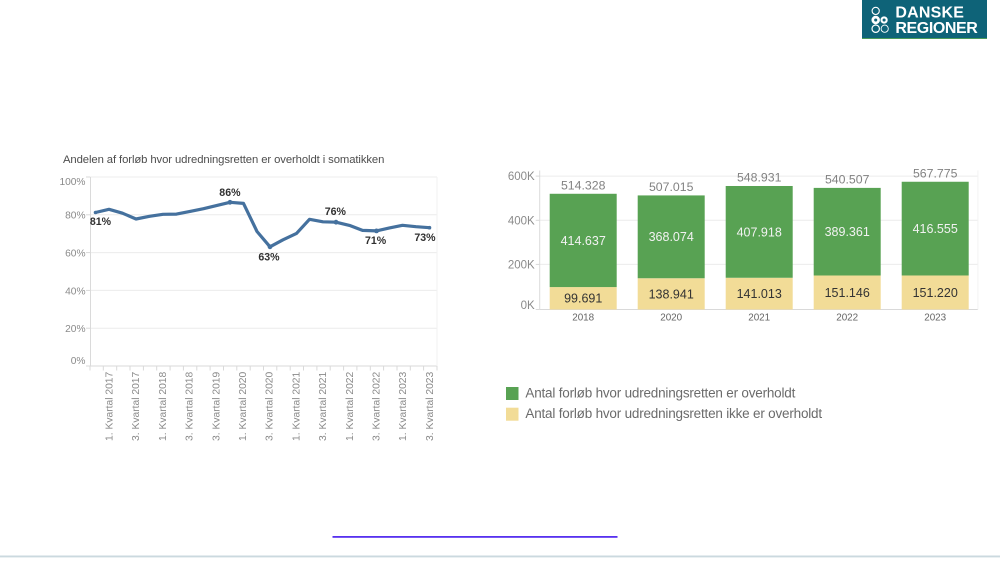 This screenshot has height=563, width=1000. I want to click on svg-text: 2020, so click(671, 318).